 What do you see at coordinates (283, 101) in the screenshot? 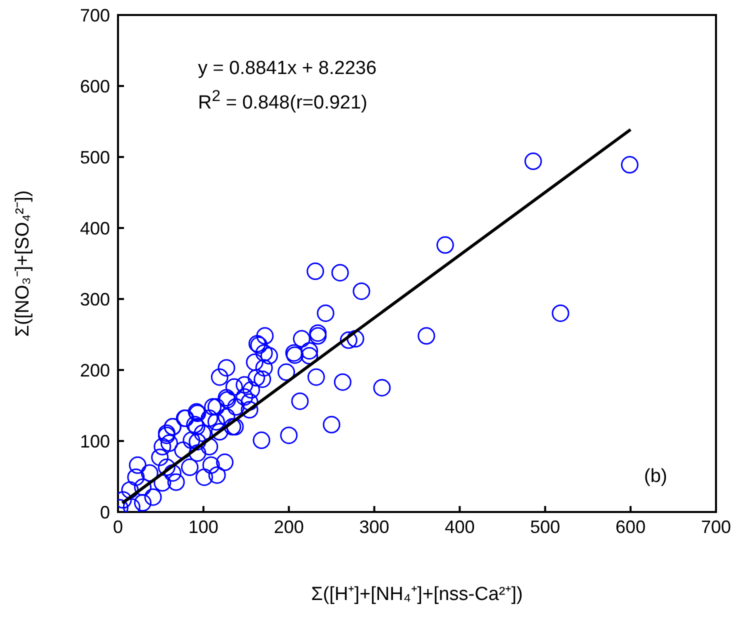
I see `annotation: R$^{2}$ = 0.848(r=0.921)` at bounding box center [283, 101].